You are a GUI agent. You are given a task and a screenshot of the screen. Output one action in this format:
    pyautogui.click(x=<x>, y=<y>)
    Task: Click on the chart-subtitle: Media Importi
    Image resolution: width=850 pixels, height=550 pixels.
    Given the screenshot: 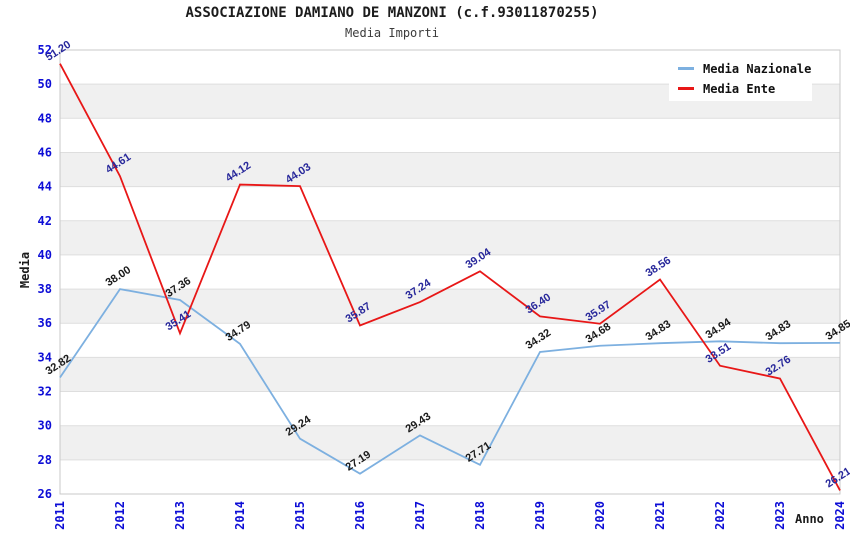 What is the action you would take?
    pyautogui.click(x=392, y=33)
    